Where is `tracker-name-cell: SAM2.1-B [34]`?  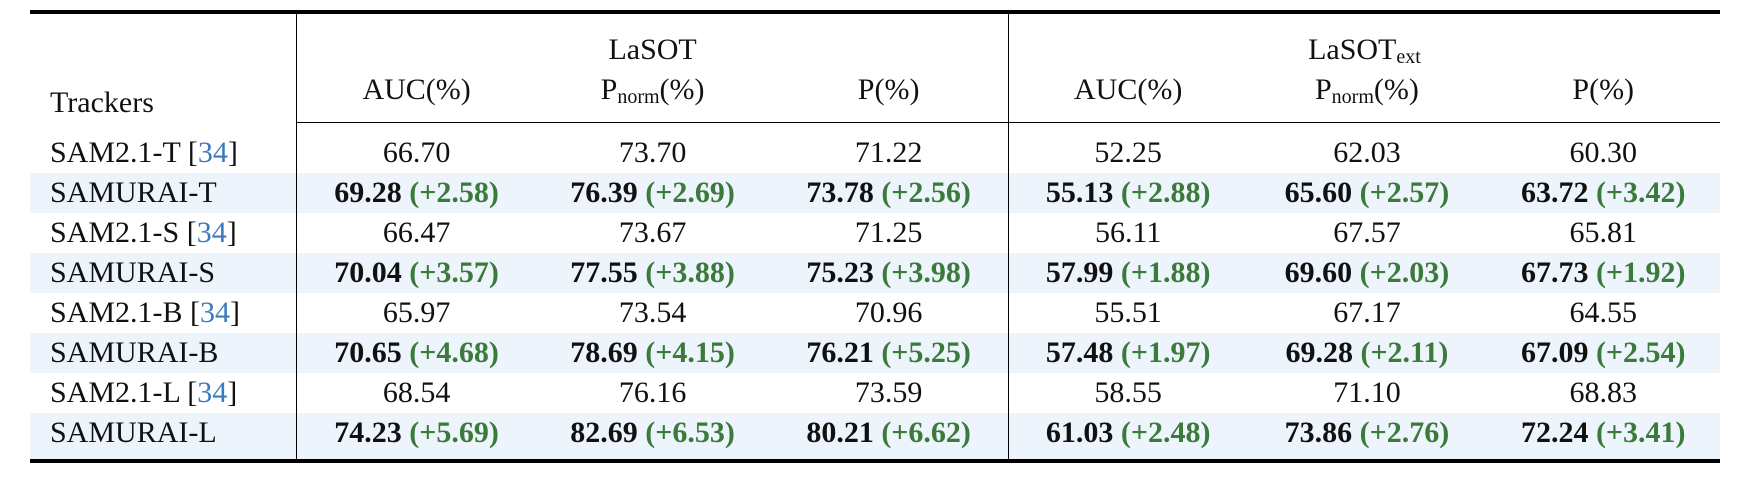
tracker-name-cell: SAM2.1-B [34] is located at coordinates (163, 313).